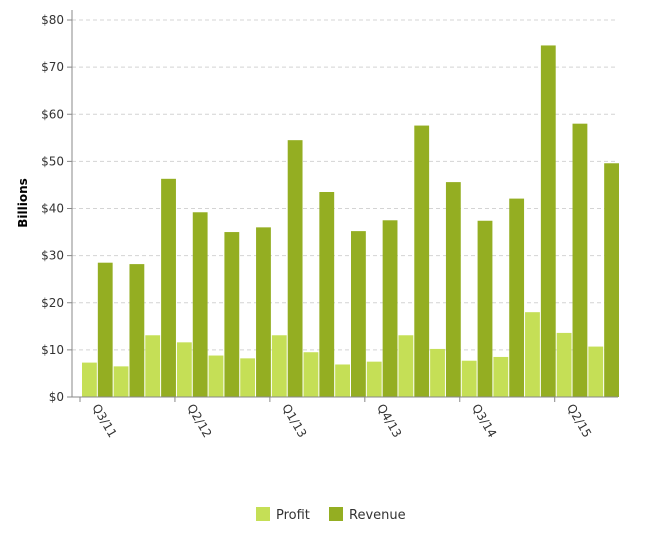 The height and width of the screenshot is (542, 652). What do you see at coordinates (52, 114) in the screenshot?
I see `y-tick-label: $60` at bounding box center [52, 114].